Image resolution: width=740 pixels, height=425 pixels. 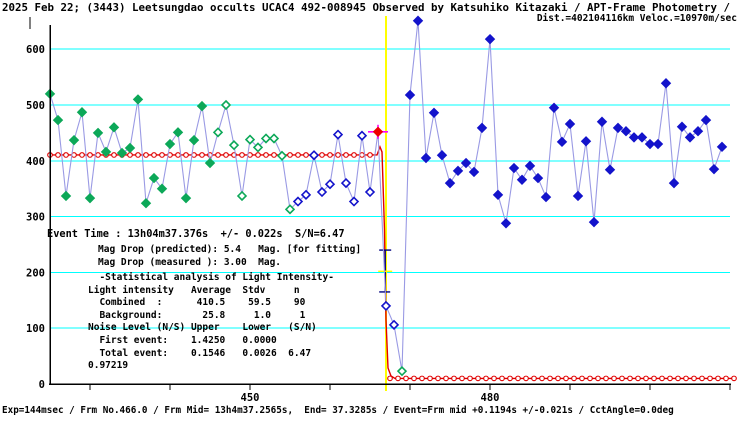 What do you see at coordinates (35, 162) in the screenshot?
I see `y-axis-label: 400` at bounding box center [35, 162].